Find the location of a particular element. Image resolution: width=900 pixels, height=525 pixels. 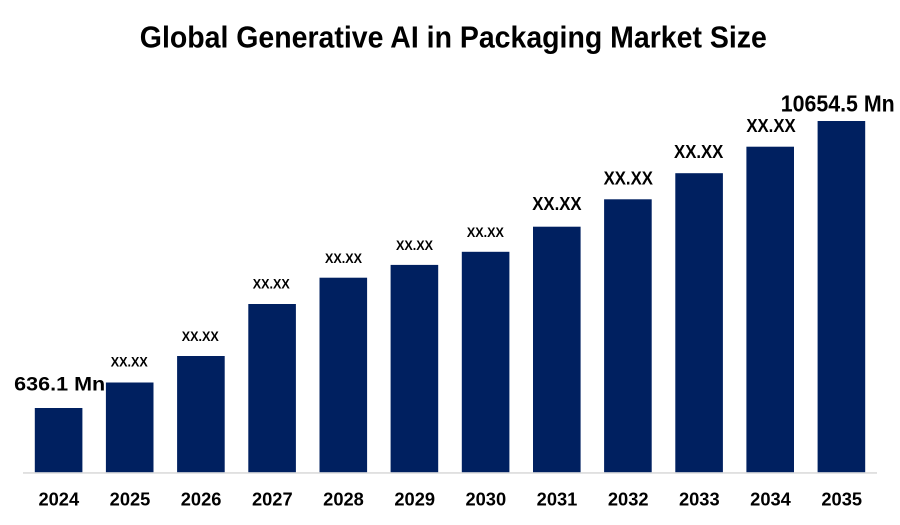

svg-text: 2031 is located at coordinates (557, 499).